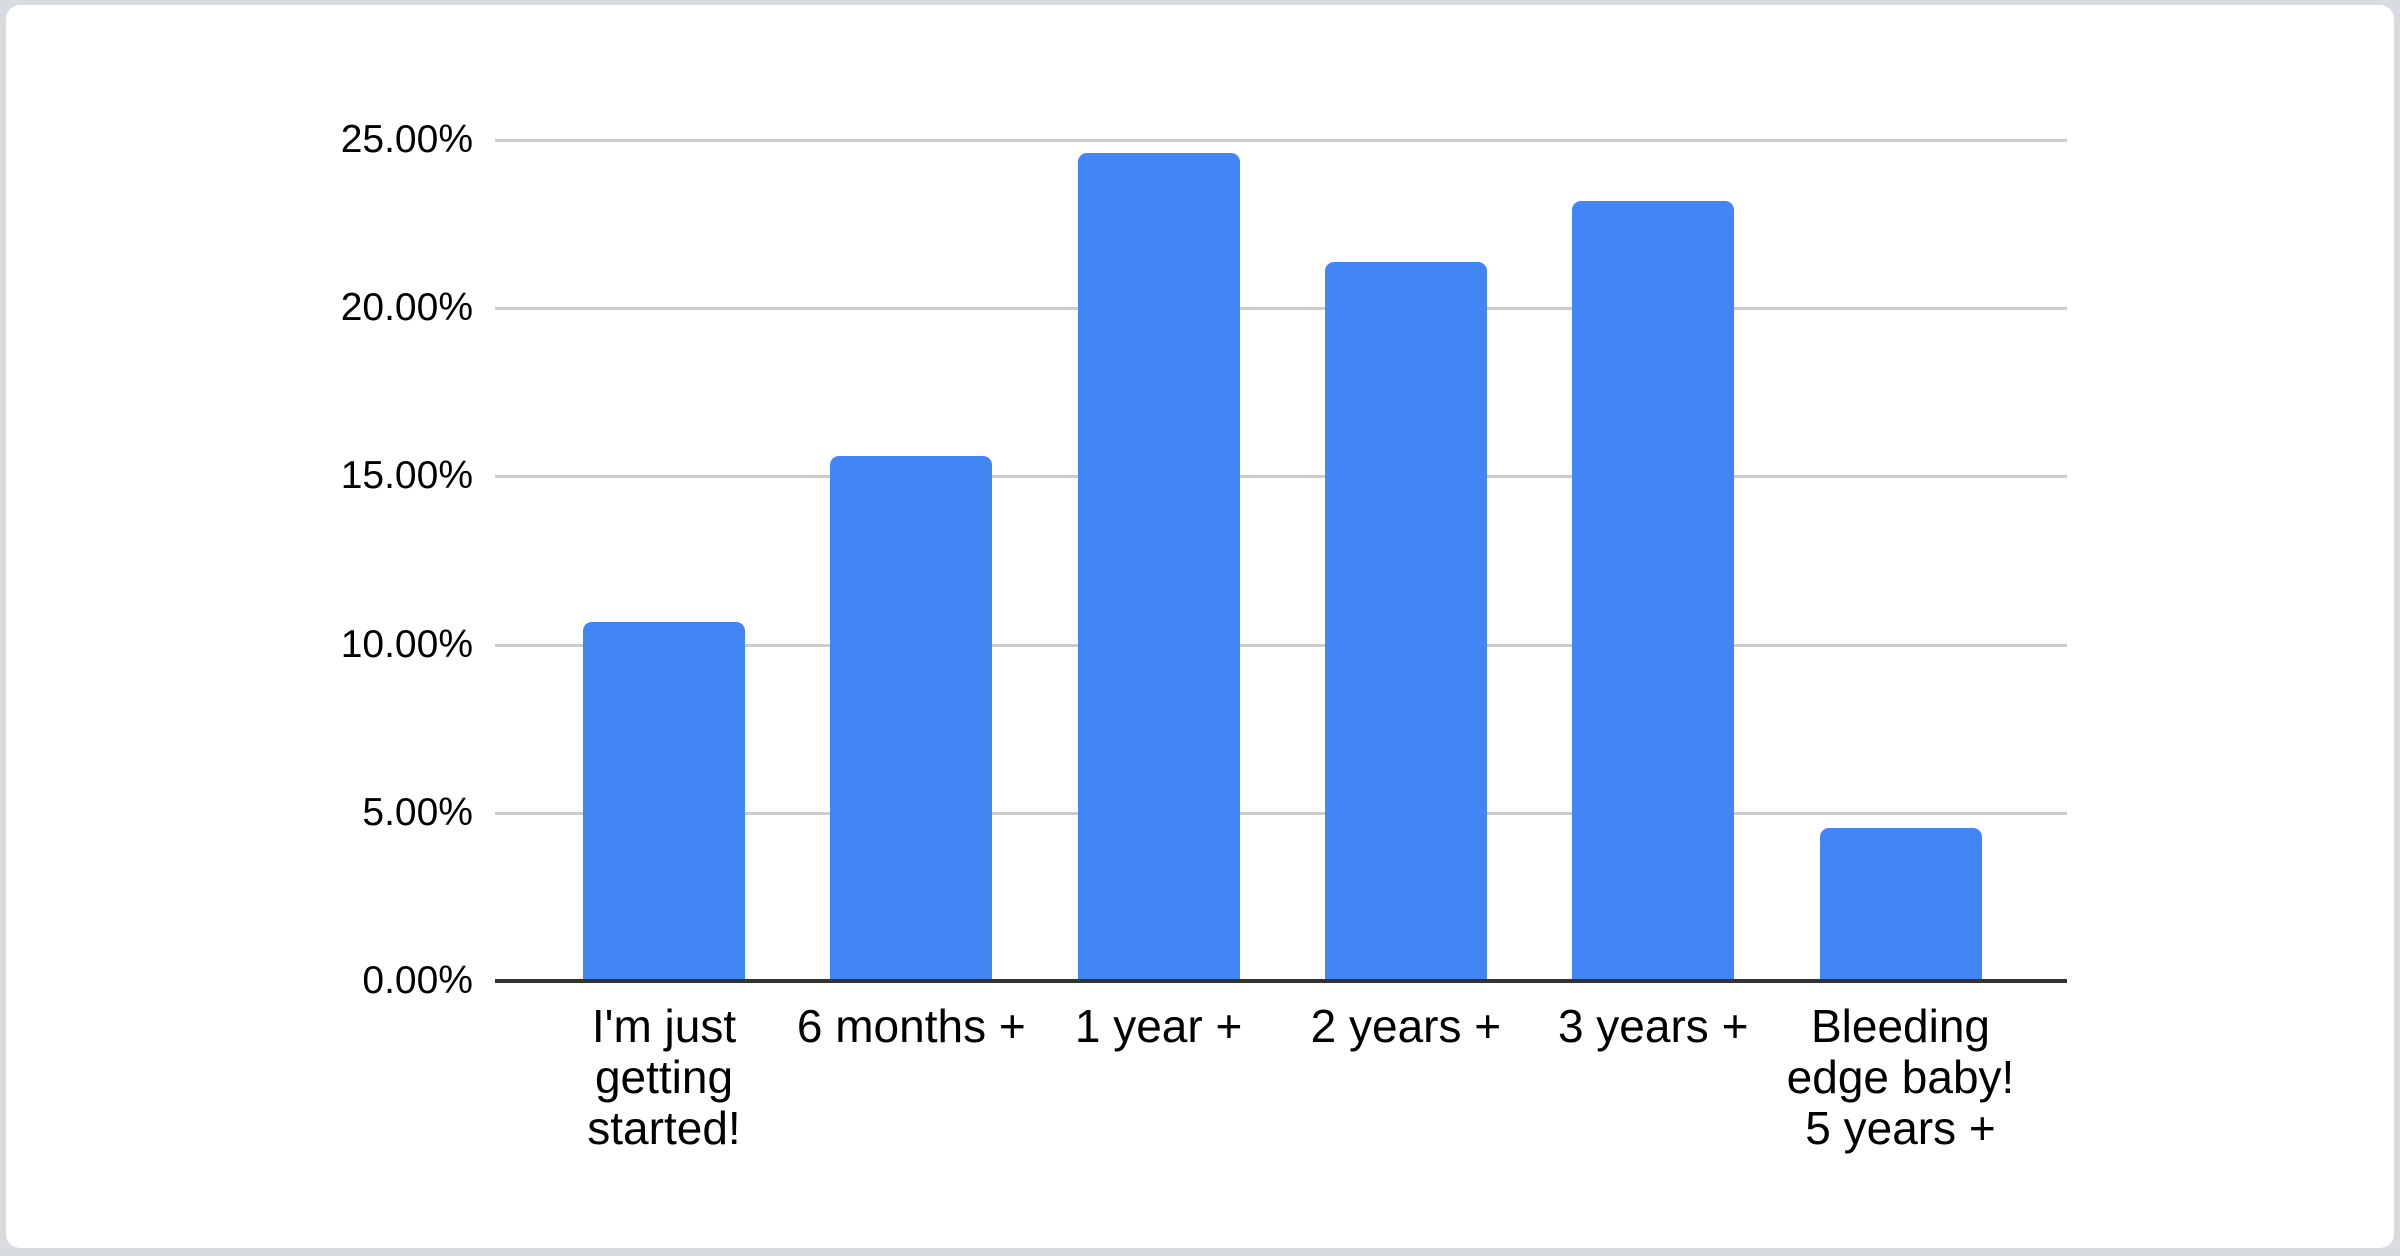  Describe the element at coordinates (406, 308) in the screenshot. I see `y-tick-label: 20.00%` at that location.